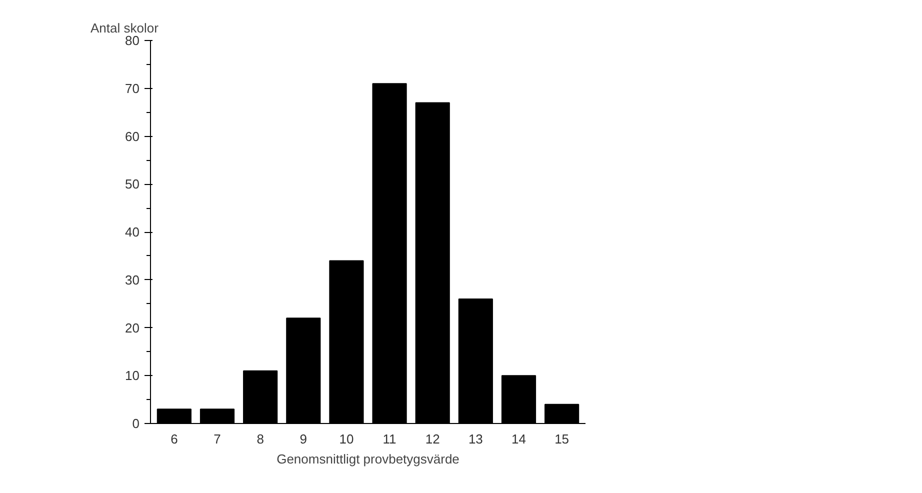 This screenshot has height=493, width=922. What do you see at coordinates (132, 232) in the screenshot?
I see `y-tick-label: 40` at bounding box center [132, 232].